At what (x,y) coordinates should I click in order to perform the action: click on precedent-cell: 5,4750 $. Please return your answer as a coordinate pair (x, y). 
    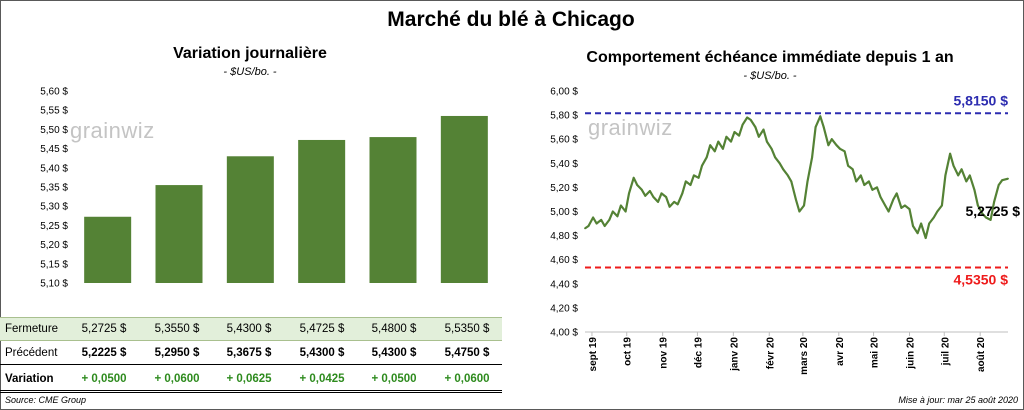
    Looking at the image, I should click on (467, 353).